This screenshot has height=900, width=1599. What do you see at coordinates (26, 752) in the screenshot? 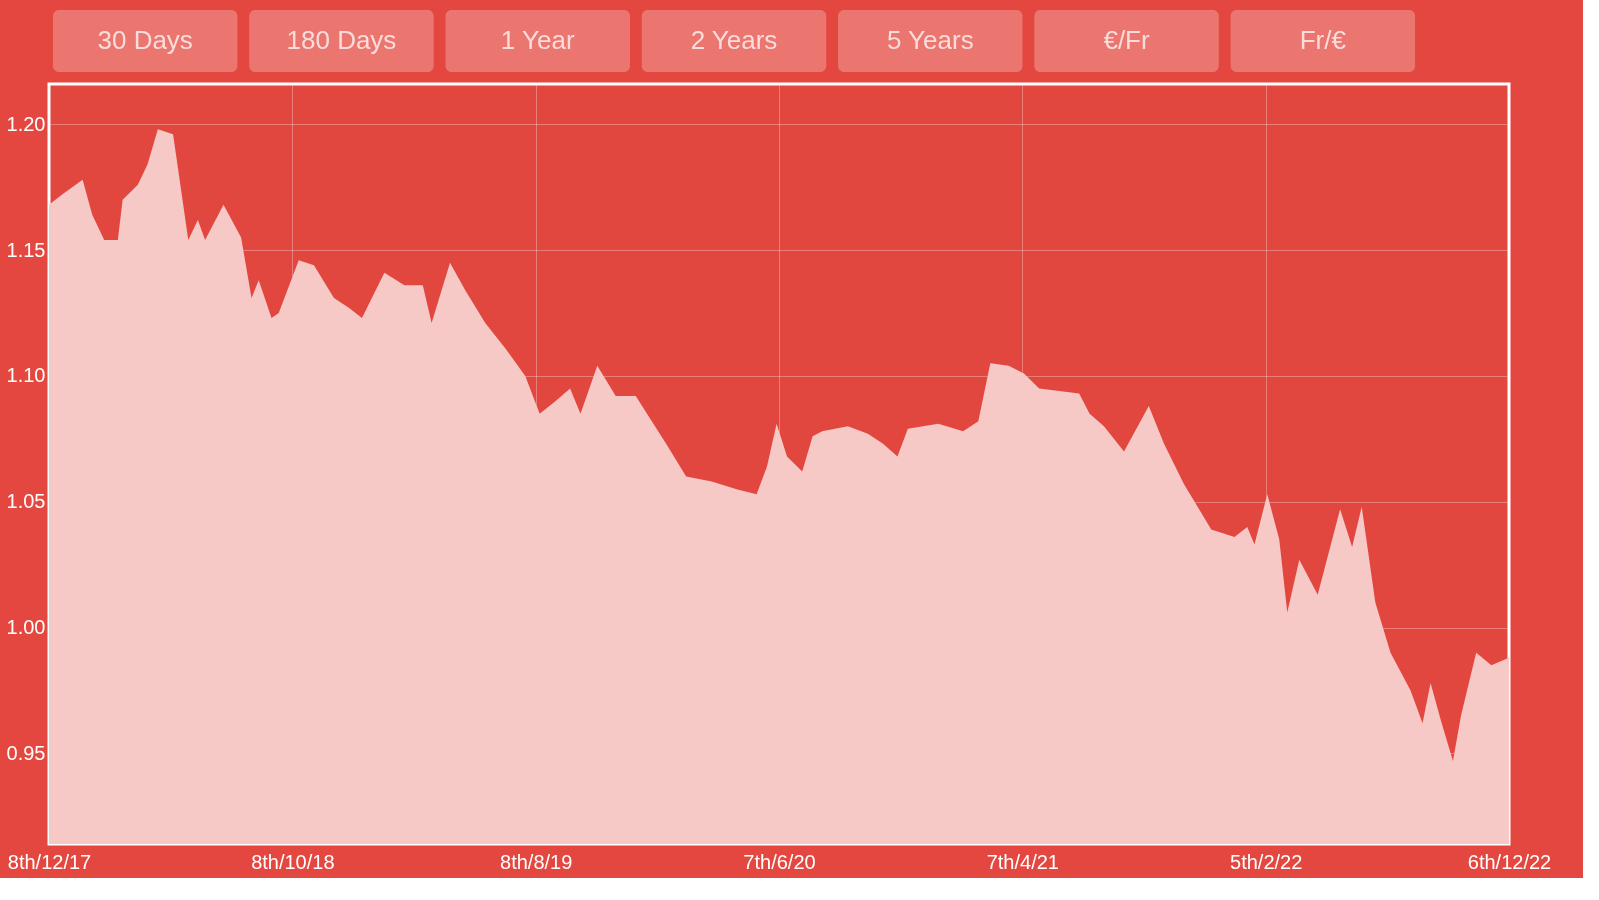
I see `y-tick-label: 0.95` at bounding box center [26, 752].